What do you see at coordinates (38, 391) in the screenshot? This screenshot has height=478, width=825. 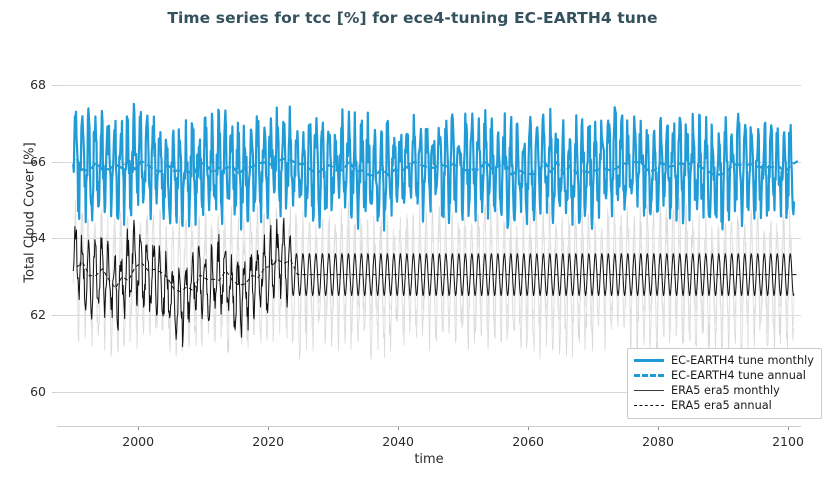 I see `y-tick-label-60: 60` at bounding box center [38, 391].